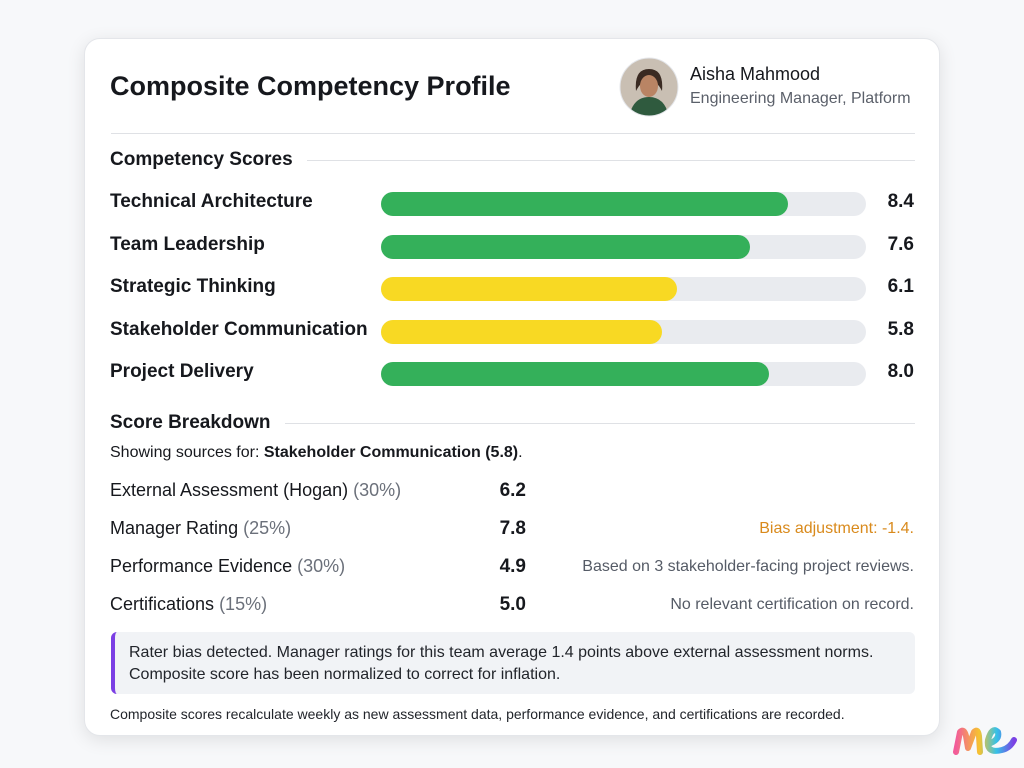 The height and width of the screenshot is (768, 1024). Describe the element at coordinates (512, 566) in the screenshot. I see `source-score: 4.9` at that location.